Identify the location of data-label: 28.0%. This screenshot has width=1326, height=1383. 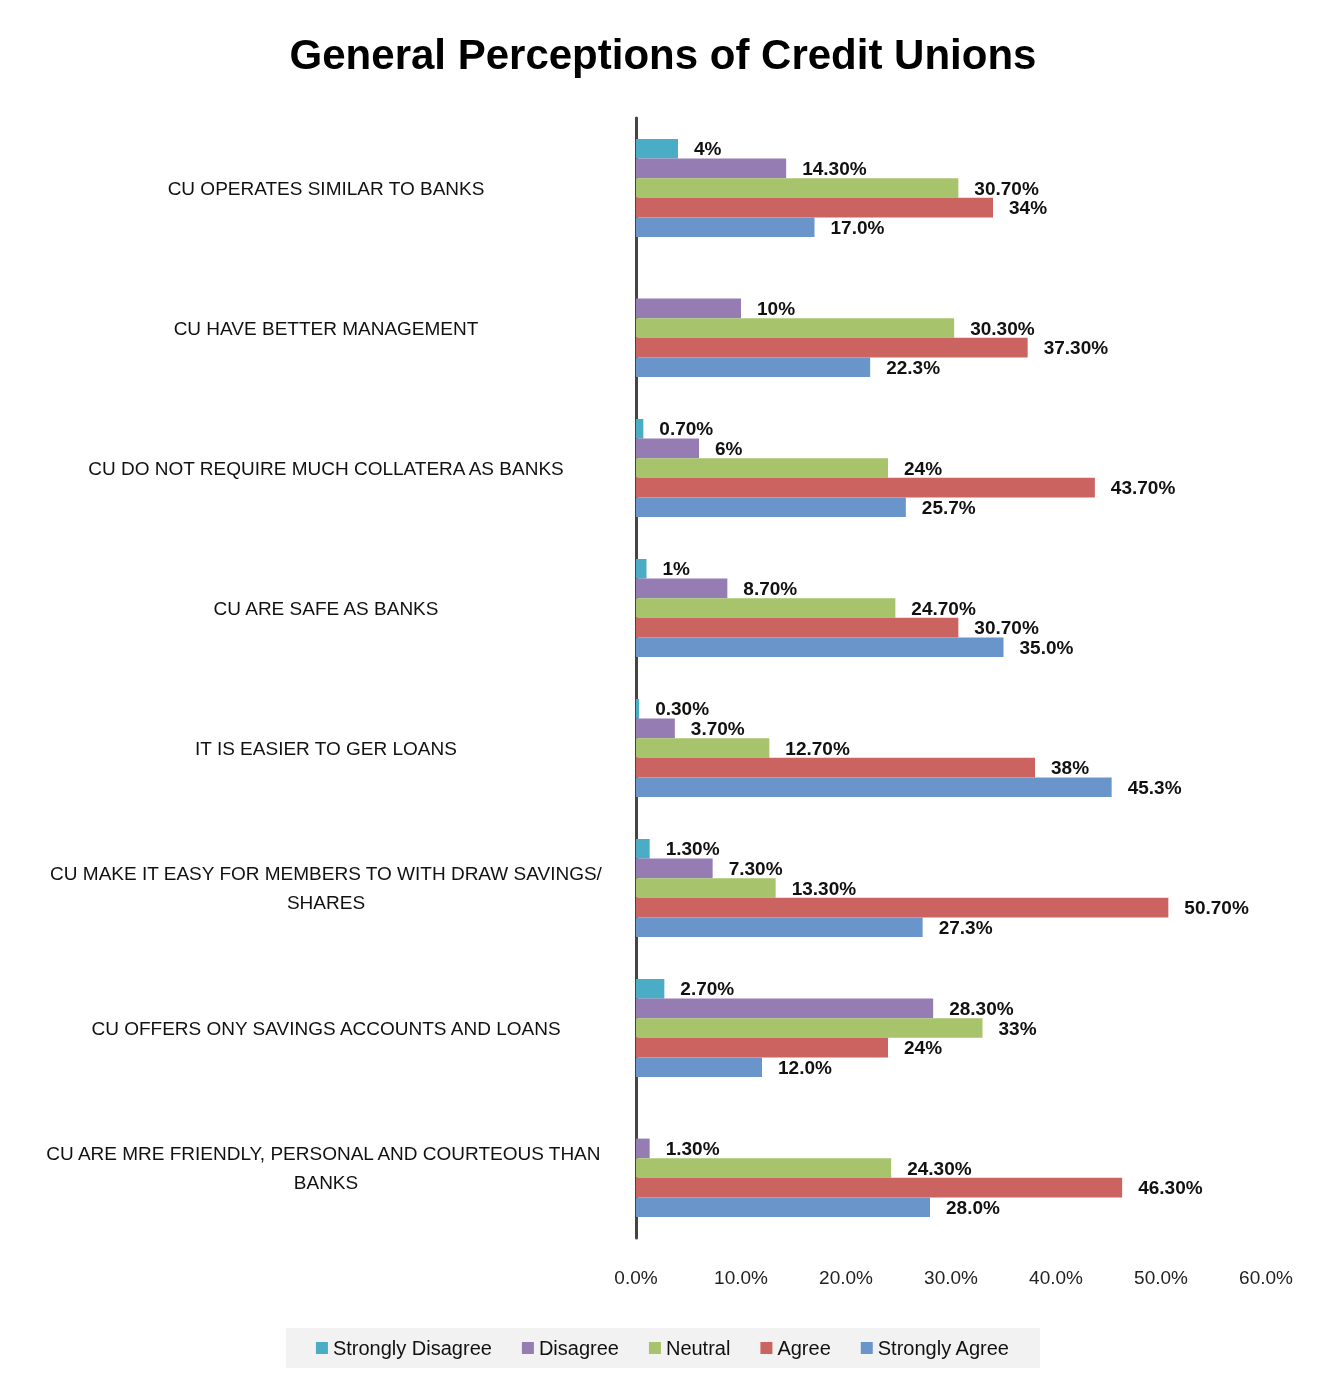
(973, 1207).